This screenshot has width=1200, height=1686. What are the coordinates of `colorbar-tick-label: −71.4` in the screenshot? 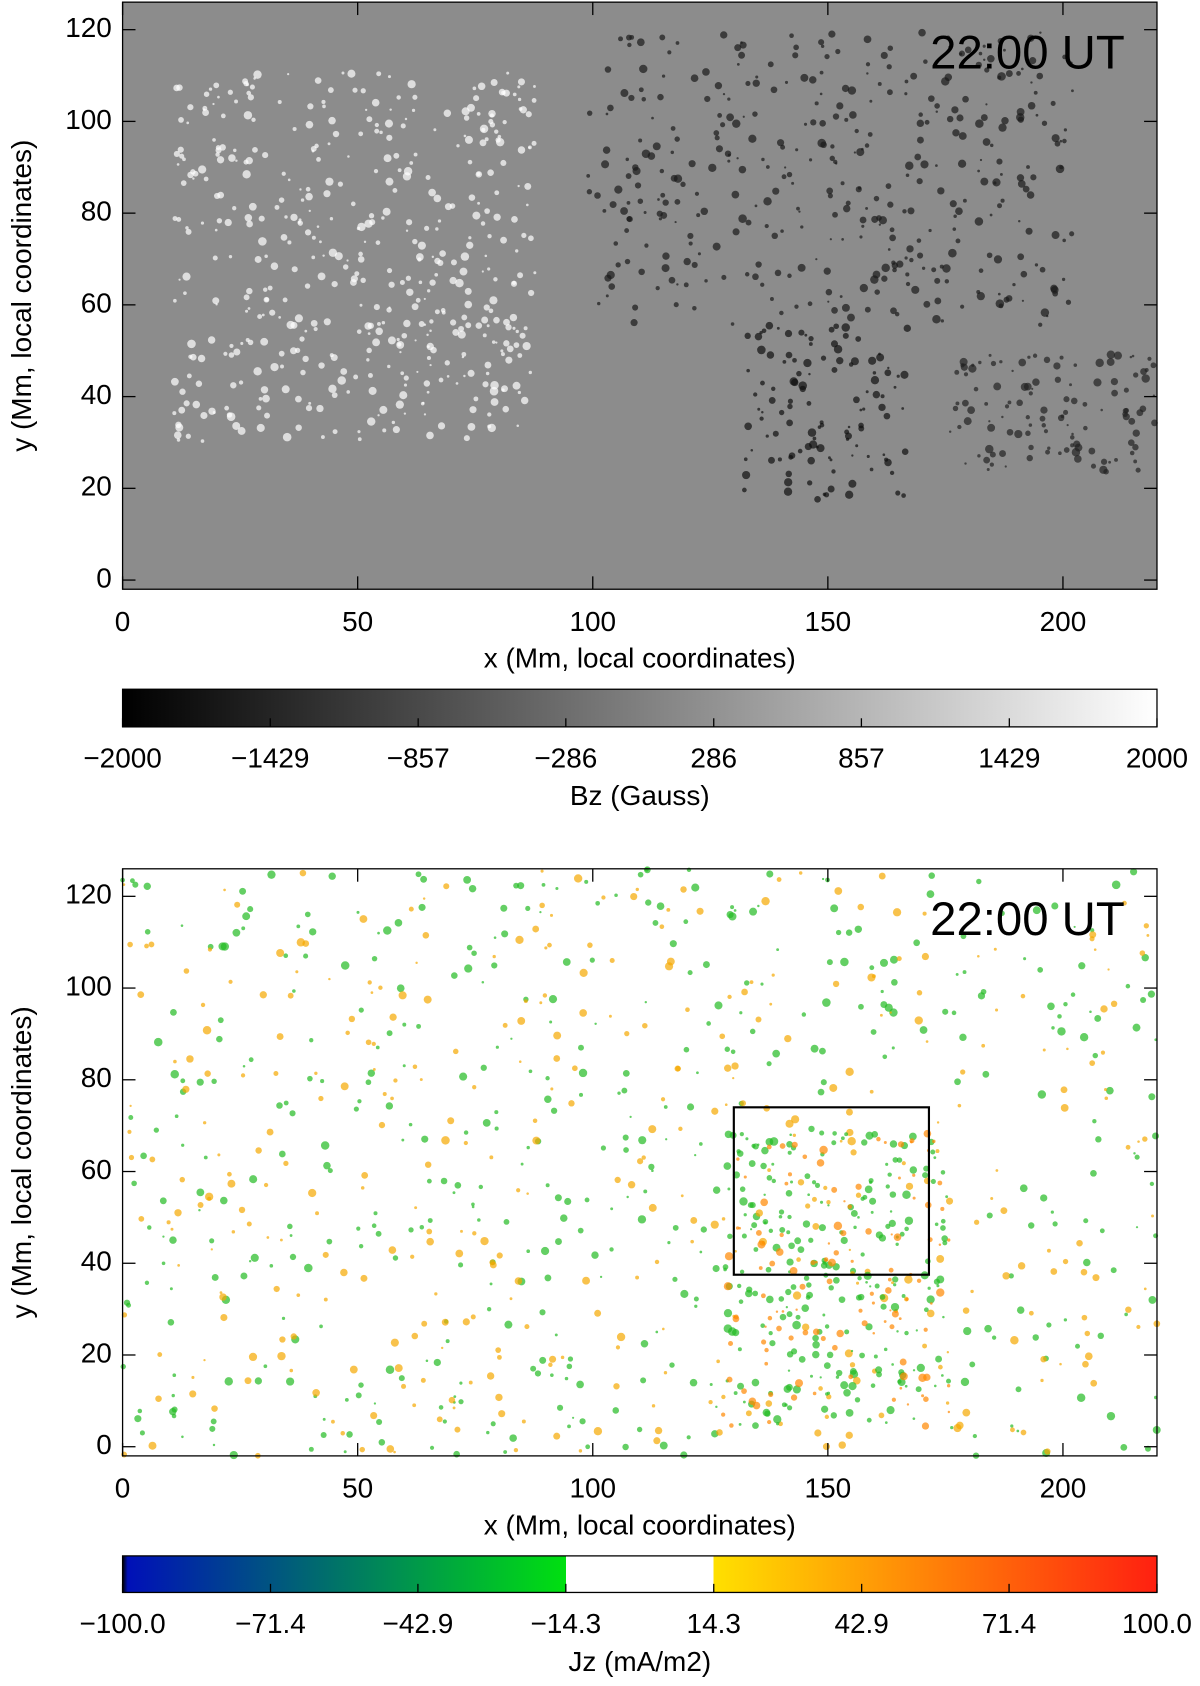 It's located at (270, 1623).